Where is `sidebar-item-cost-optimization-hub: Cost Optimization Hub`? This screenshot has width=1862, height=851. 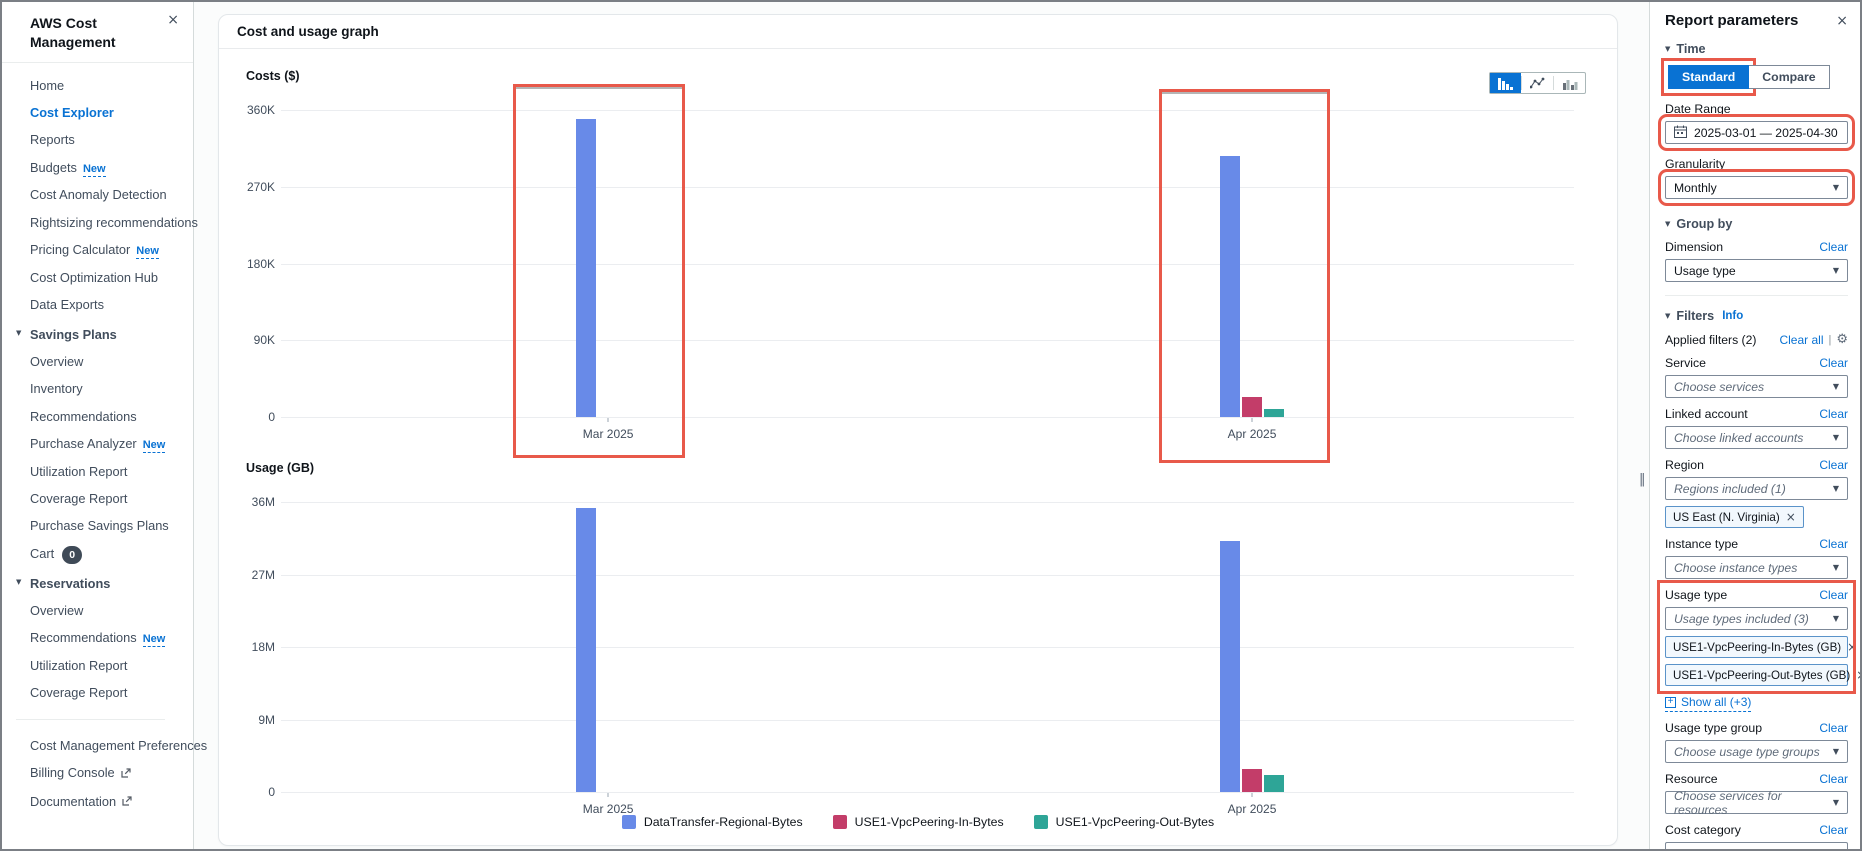 sidebar-item-cost-optimization-hub: Cost Optimization Hub is located at coordinates (106, 278).